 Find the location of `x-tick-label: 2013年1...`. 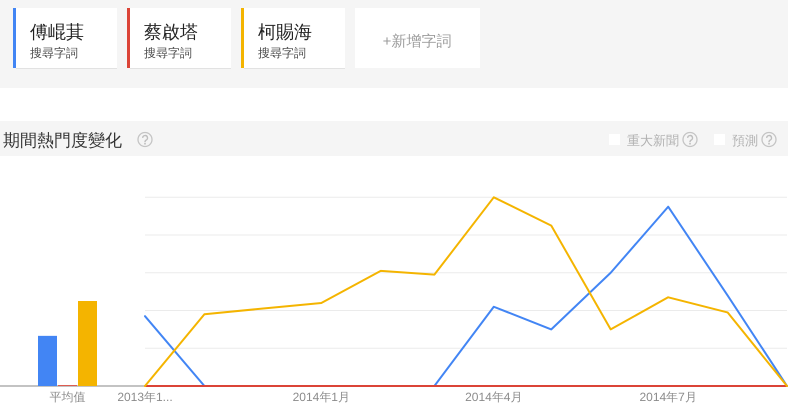

x-tick-label: 2013年1... is located at coordinates (145, 397).